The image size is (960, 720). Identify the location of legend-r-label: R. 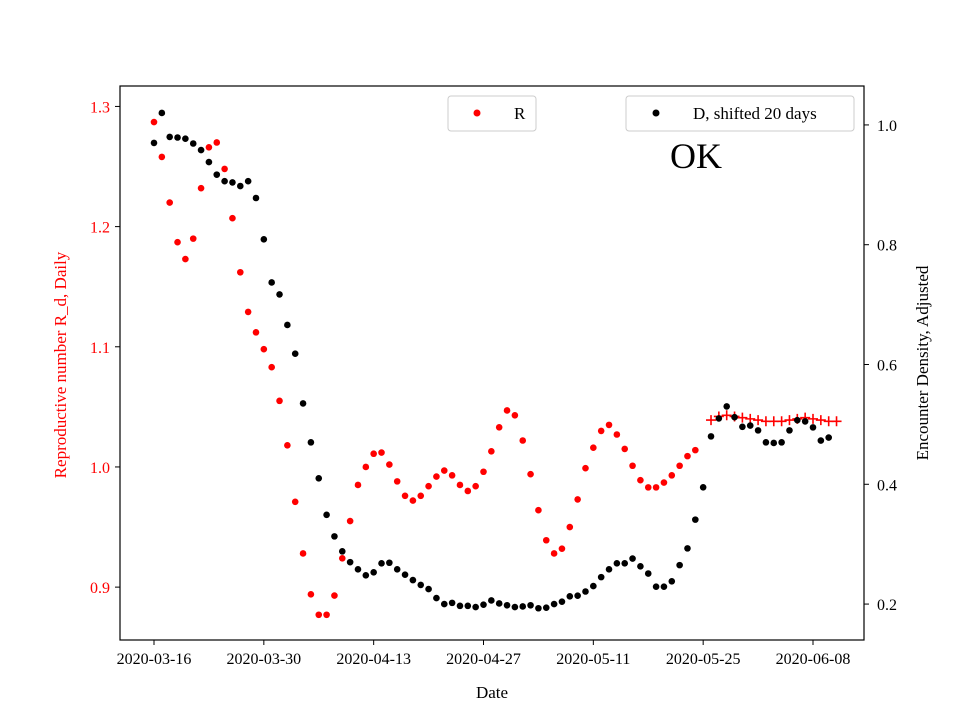
(520, 113).